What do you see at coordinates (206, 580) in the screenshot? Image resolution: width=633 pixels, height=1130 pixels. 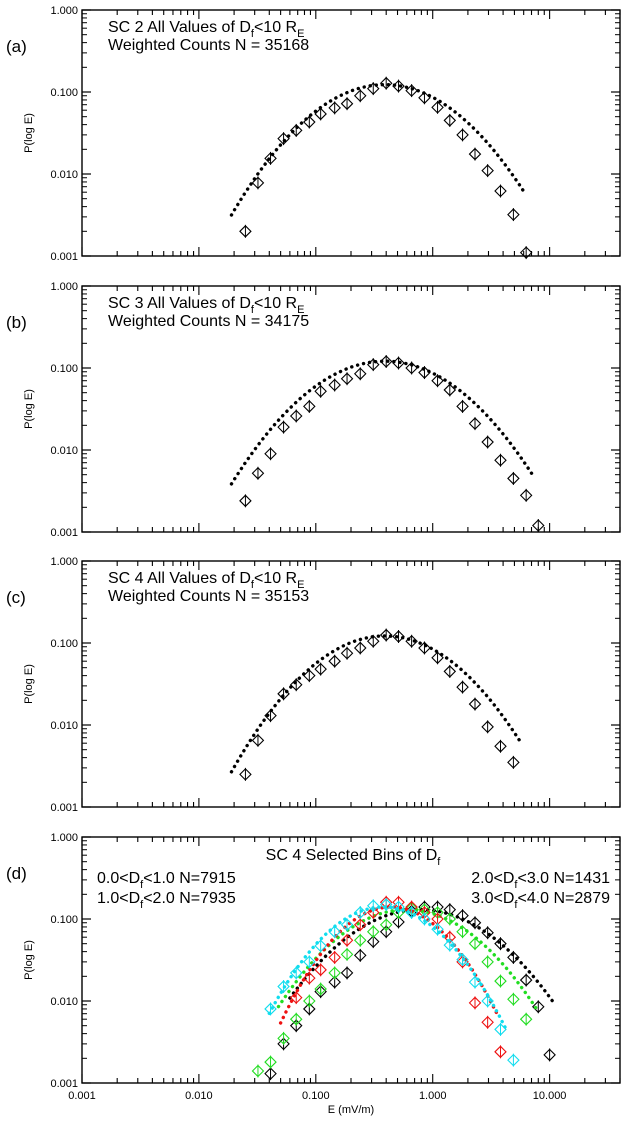 I see `panel-title: SC 4 All Values of Df<10 RE` at bounding box center [206, 580].